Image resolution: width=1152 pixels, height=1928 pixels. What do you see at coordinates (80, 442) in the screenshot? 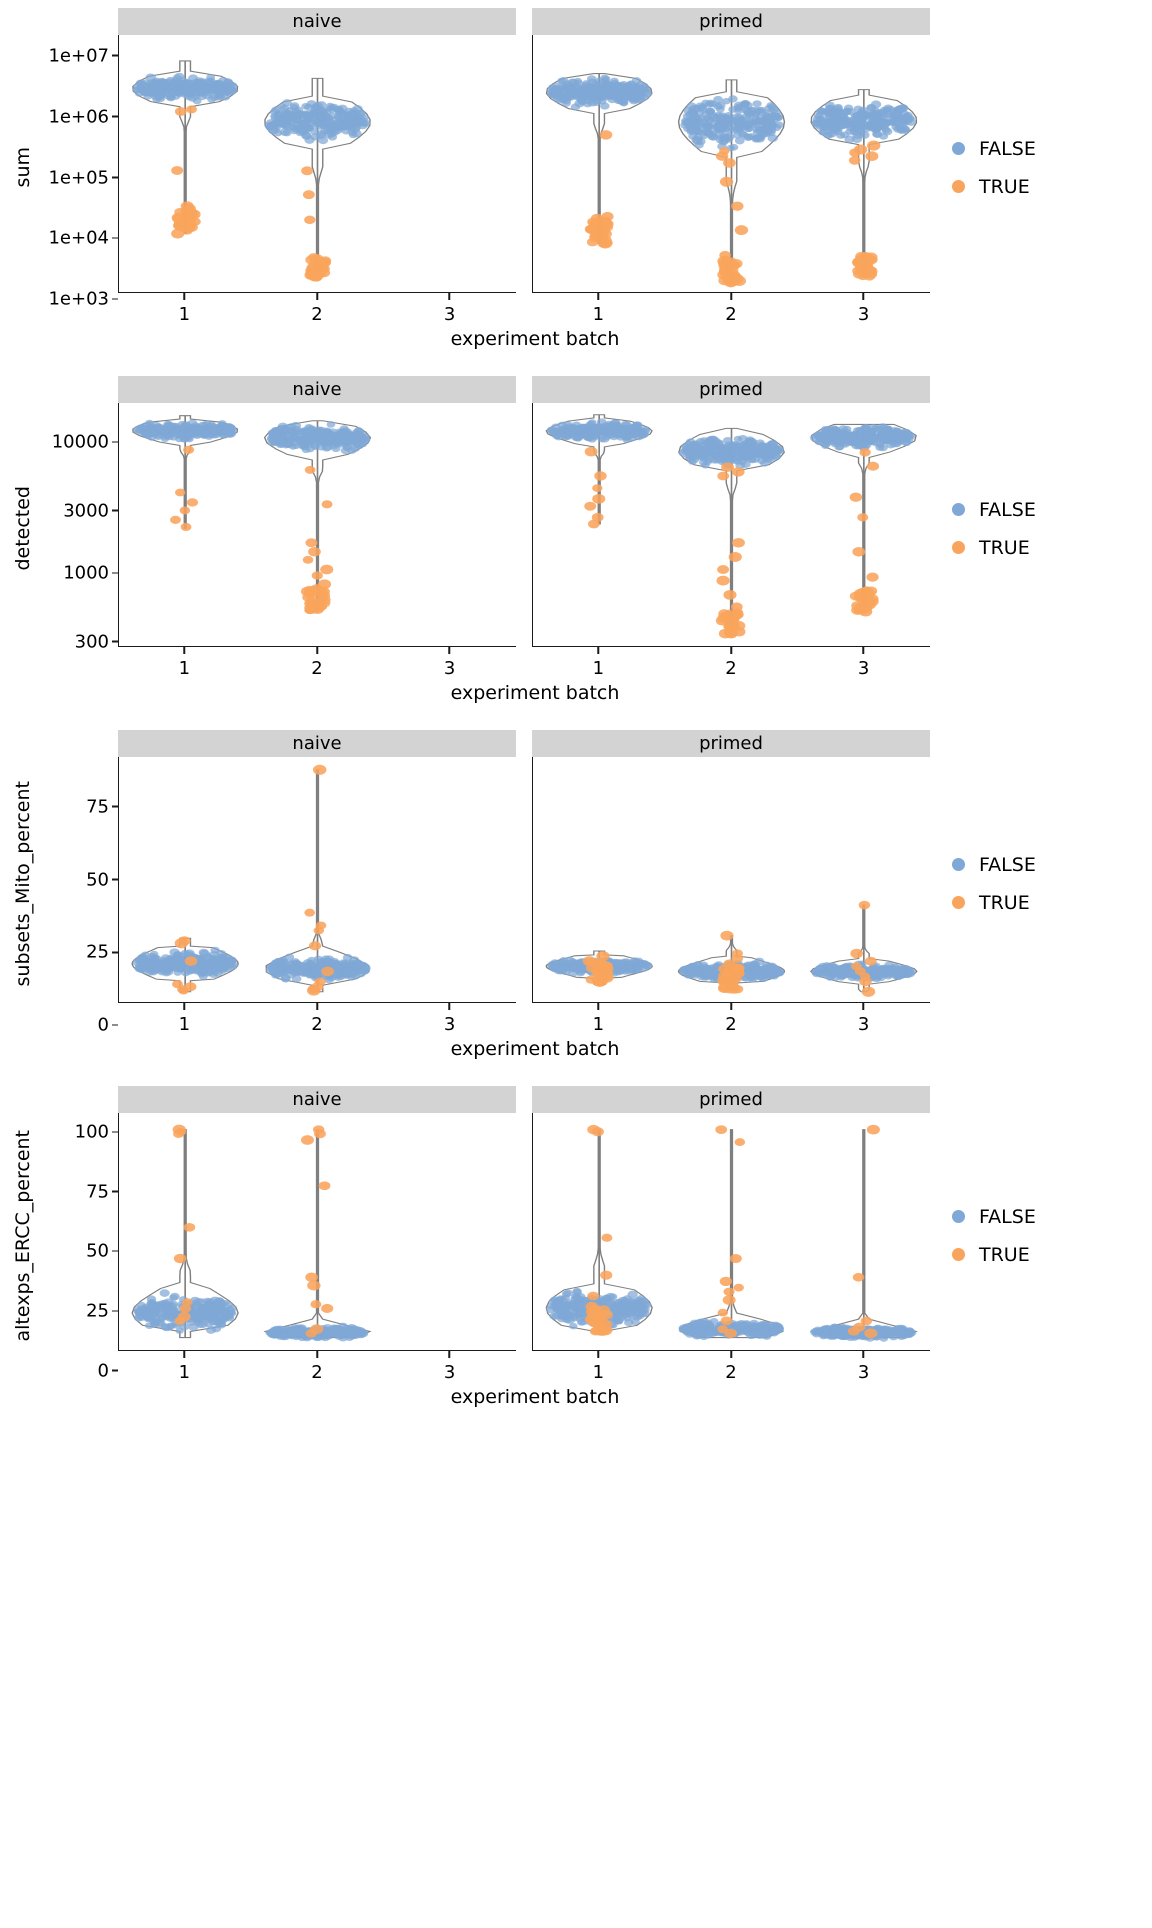
I see `y-tick-label: 10000` at bounding box center [80, 442].